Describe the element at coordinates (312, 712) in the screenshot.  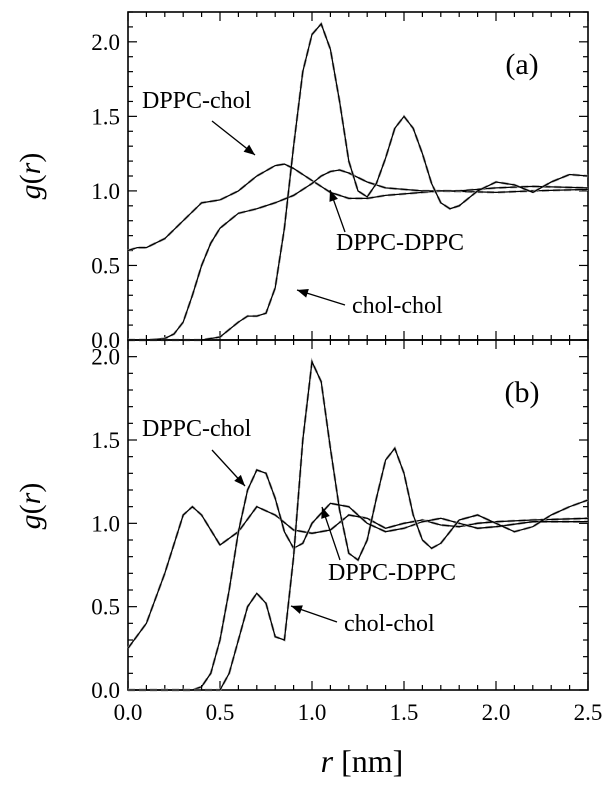
I see `x-tick-label: 1.0` at that location.